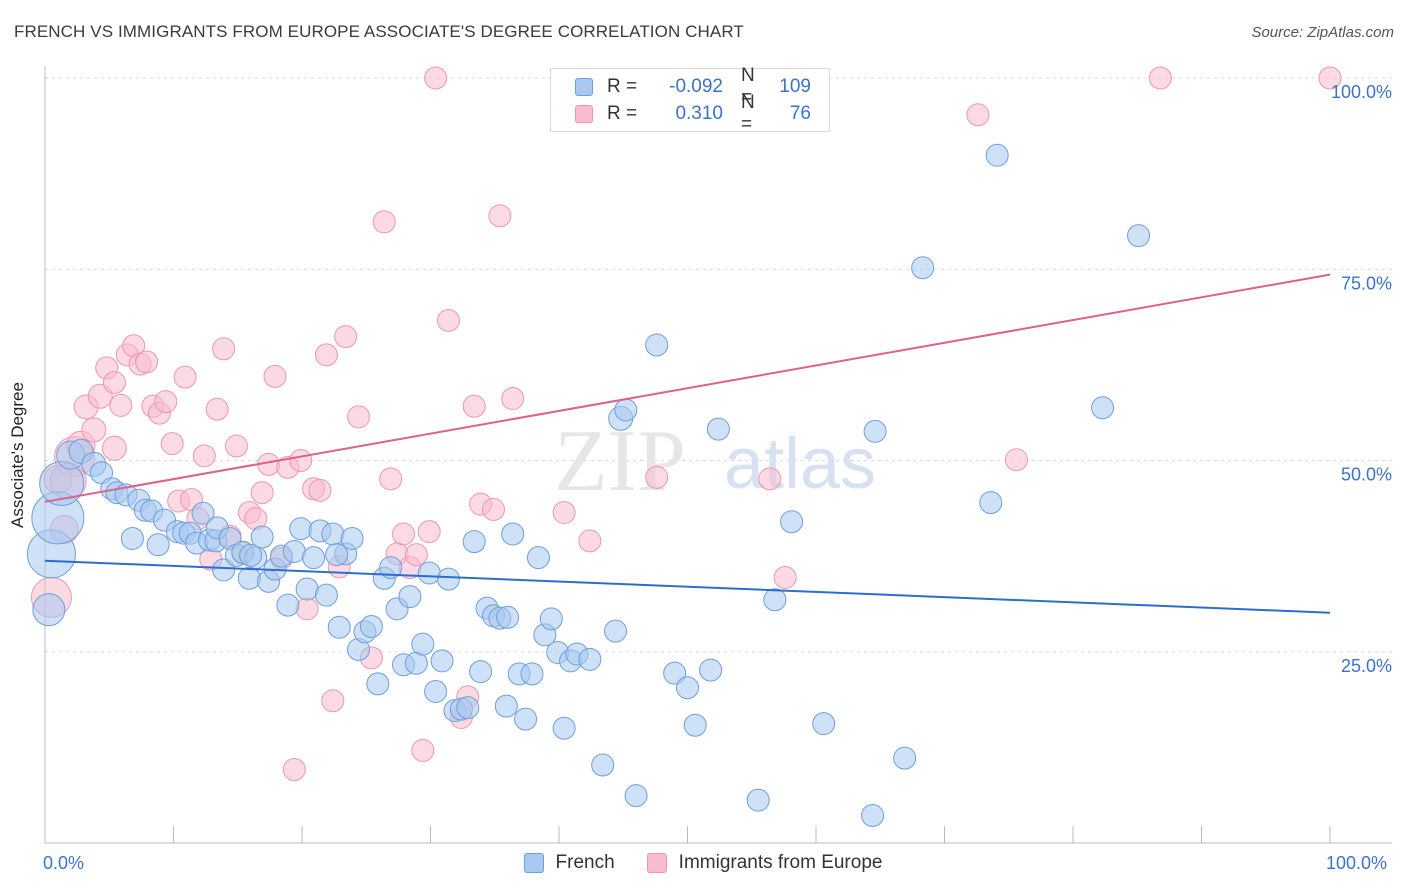  I want to click on stats-legend: R = -0.092 N = 109 R = 0.310 N = 76, so click(690, 100).